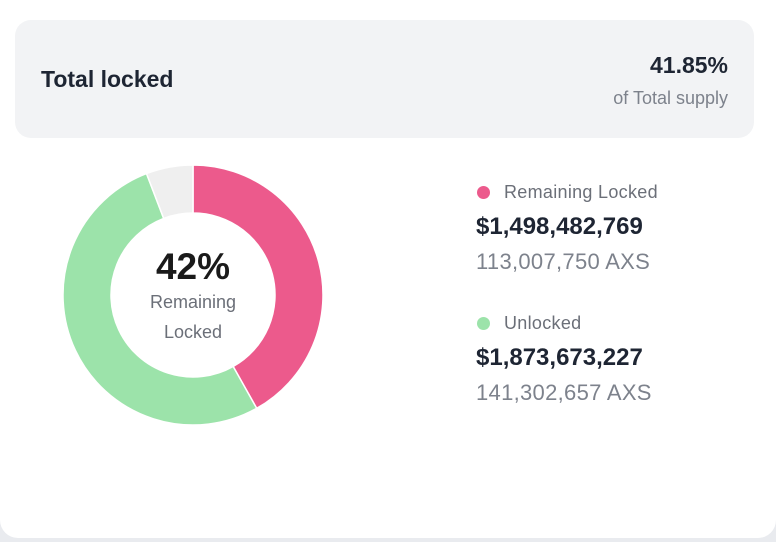  What do you see at coordinates (169, 192) in the screenshot?
I see `donut-slice-other` at bounding box center [169, 192].